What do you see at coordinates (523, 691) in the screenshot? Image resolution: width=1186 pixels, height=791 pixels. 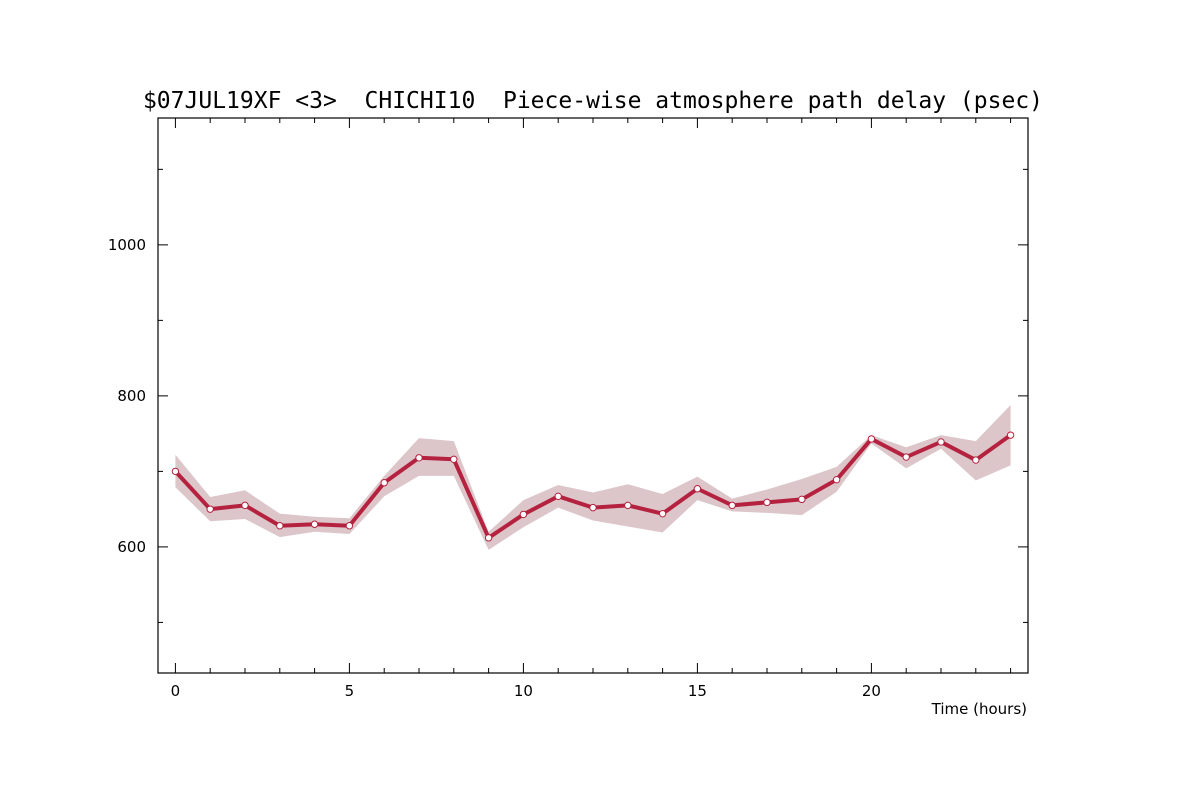 I see `x-tick-label: 10` at bounding box center [523, 691].